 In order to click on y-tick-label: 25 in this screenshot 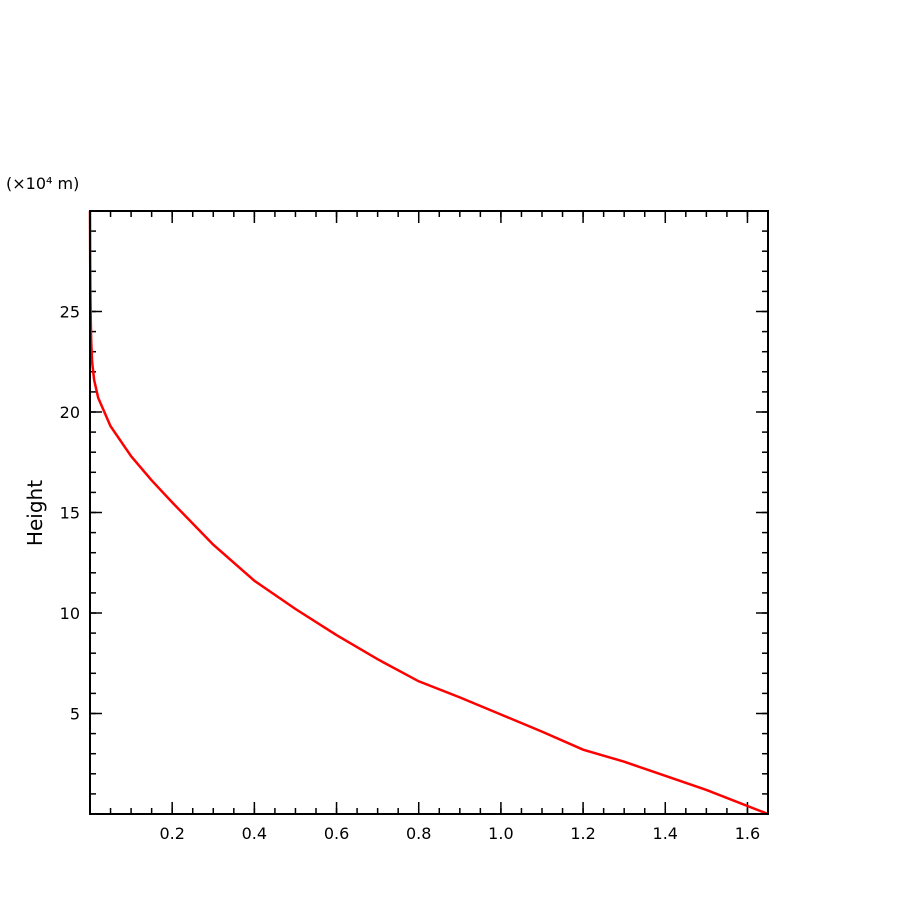, I will do `click(70, 312)`.